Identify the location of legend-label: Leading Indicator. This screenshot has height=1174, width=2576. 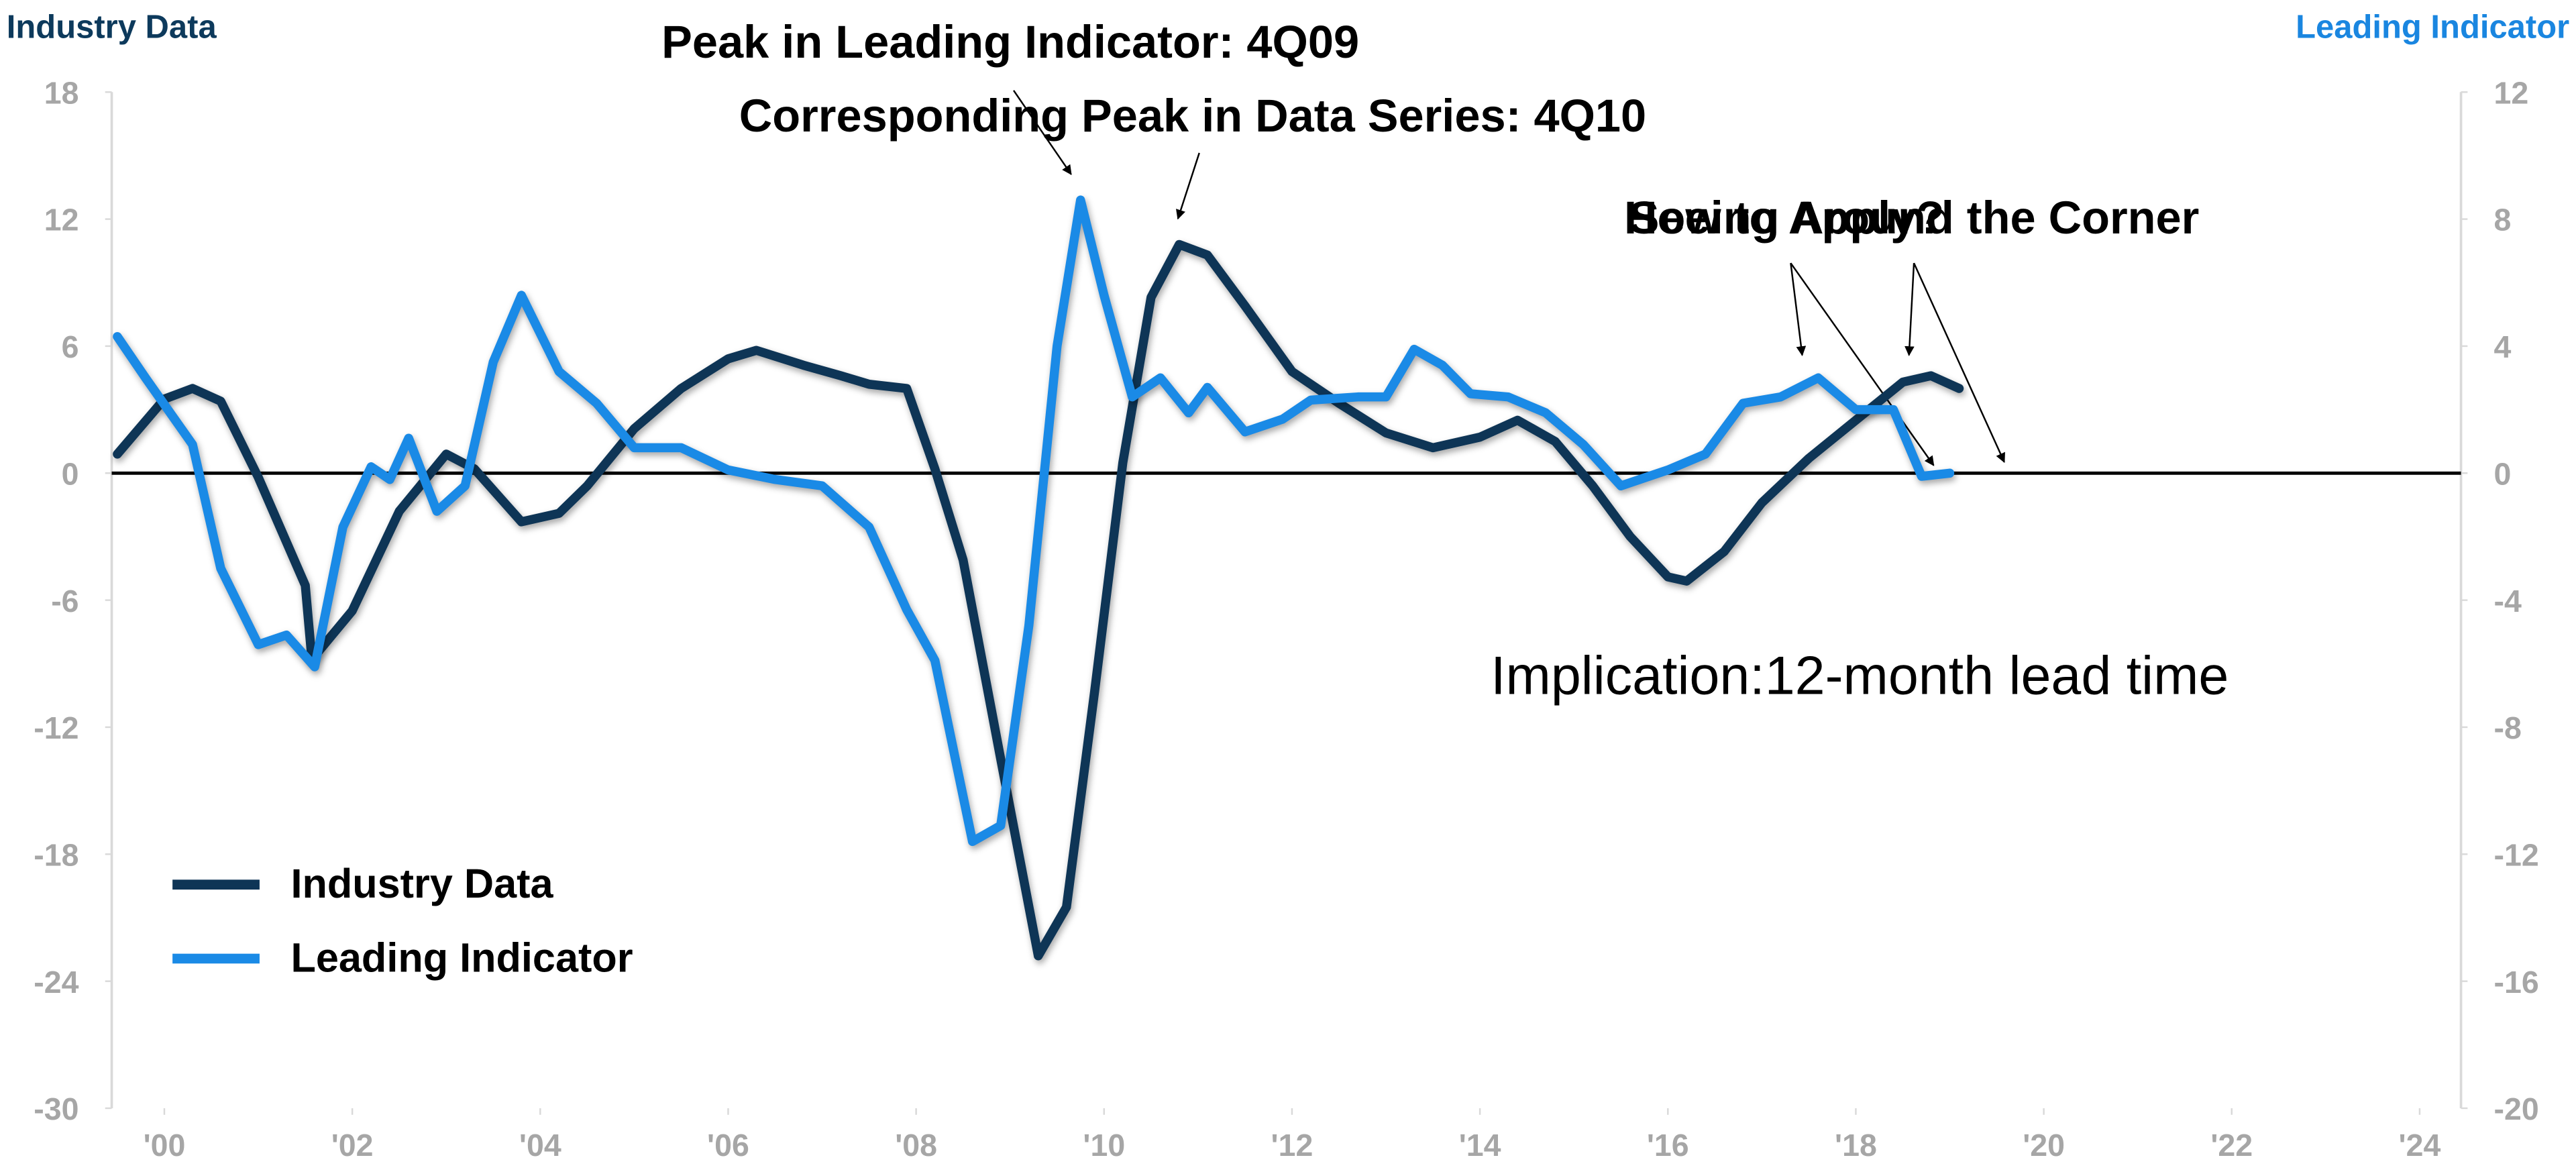
(461, 958).